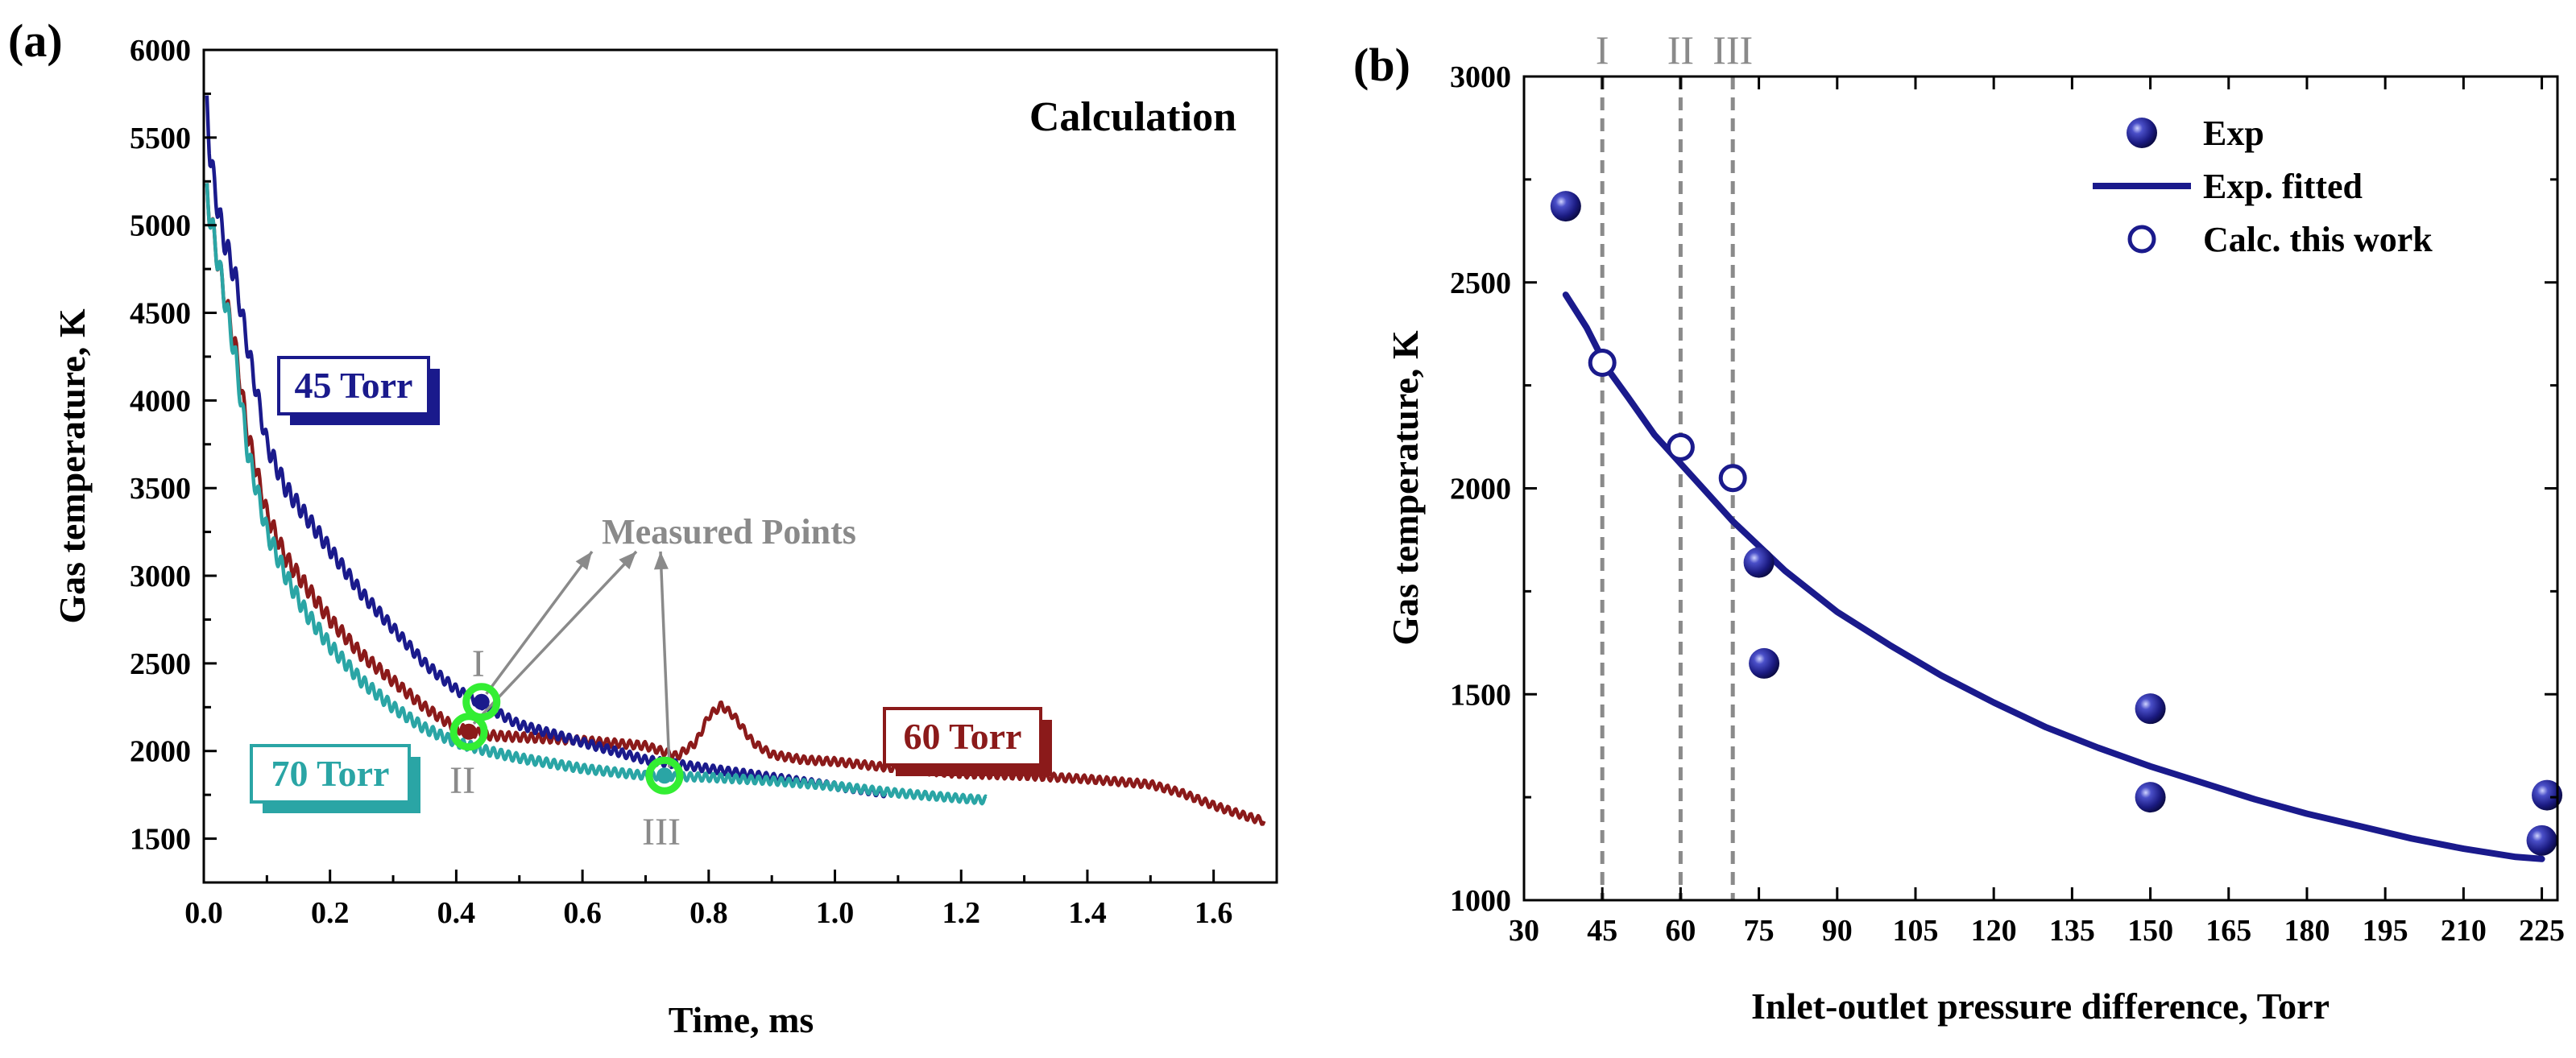 The width and height of the screenshot is (2576, 1058). What do you see at coordinates (160, 139) in the screenshot?
I see `y-tick-label: 5500` at bounding box center [160, 139].